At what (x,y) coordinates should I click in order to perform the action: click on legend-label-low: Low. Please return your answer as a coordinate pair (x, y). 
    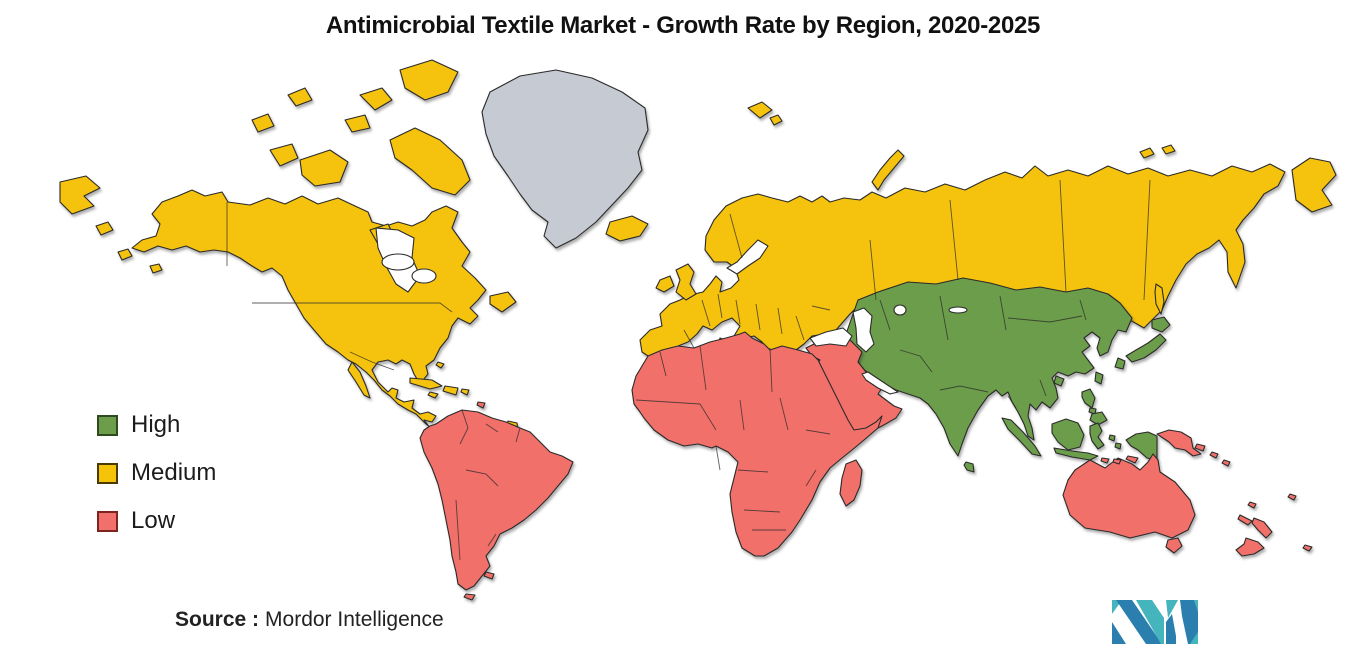
    Looking at the image, I should click on (153, 520).